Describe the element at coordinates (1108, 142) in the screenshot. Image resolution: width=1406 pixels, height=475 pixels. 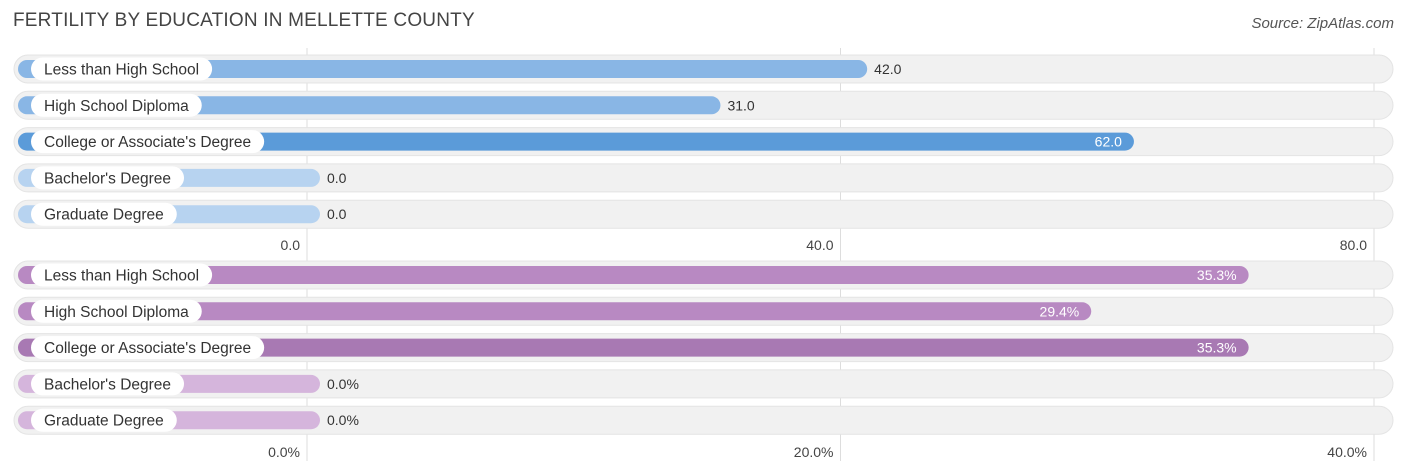
I see `value-label: 62.0` at that location.